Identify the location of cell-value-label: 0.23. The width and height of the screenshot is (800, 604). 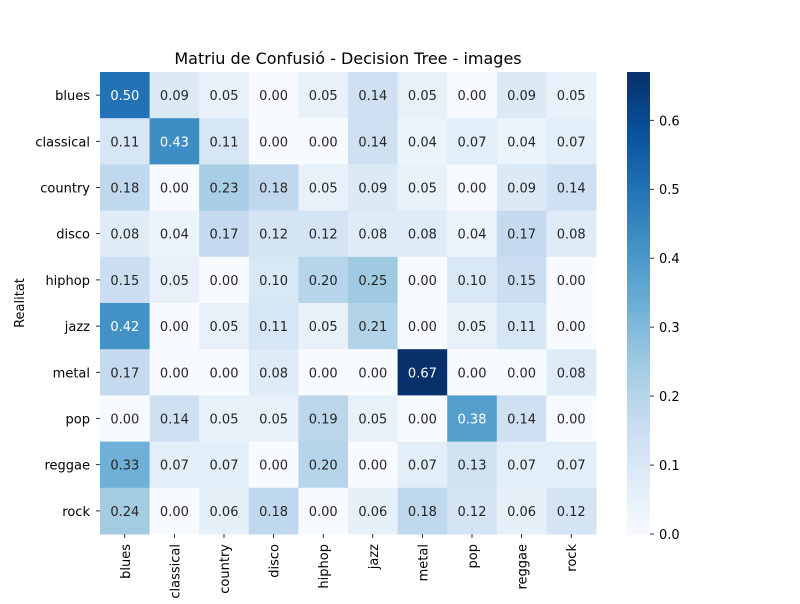
(224, 189).